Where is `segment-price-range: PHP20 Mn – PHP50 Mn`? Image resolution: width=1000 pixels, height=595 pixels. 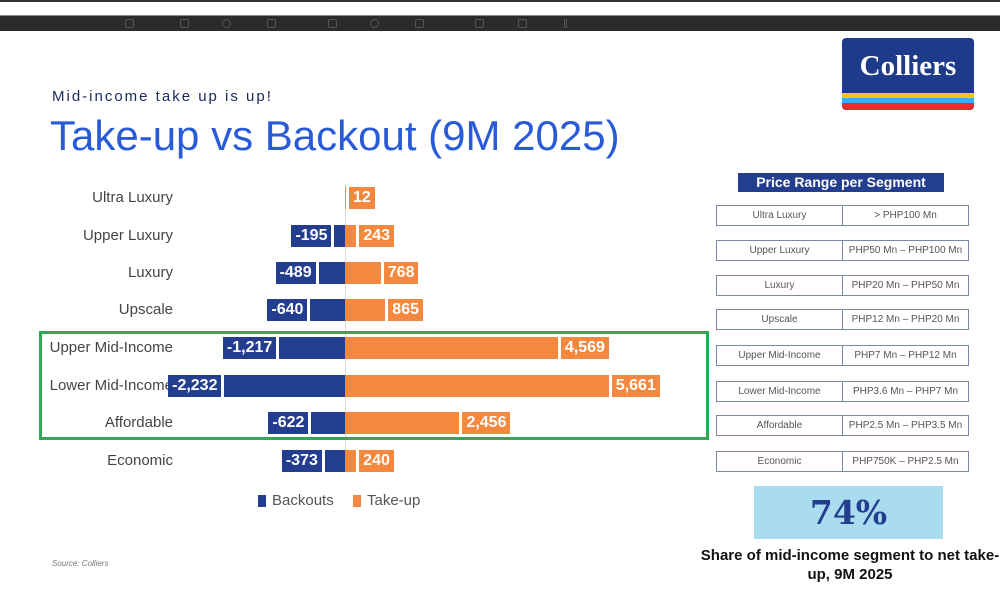 segment-price-range: PHP20 Mn – PHP50 Mn is located at coordinates (905, 285).